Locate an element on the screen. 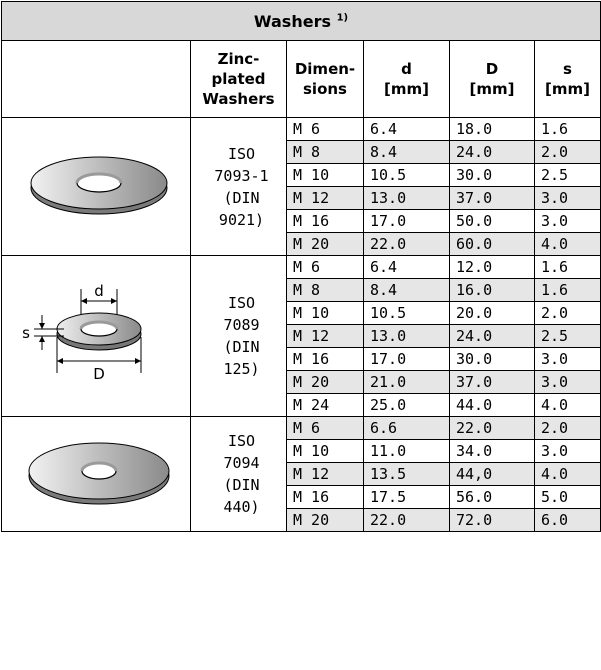  cell-d: 6.6 is located at coordinates (406, 428).